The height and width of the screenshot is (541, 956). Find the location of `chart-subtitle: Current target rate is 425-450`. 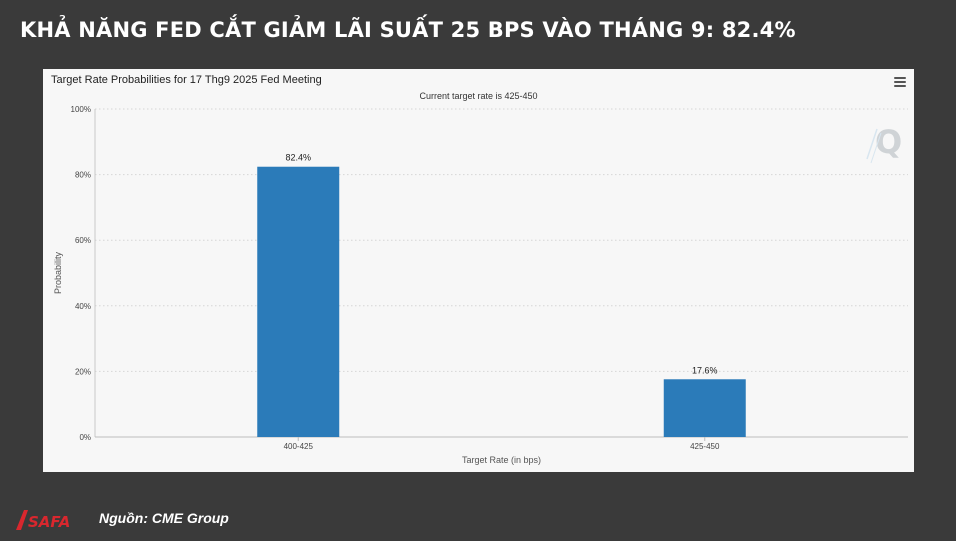

chart-subtitle: Current target rate is 425-450 is located at coordinates (478, 96).